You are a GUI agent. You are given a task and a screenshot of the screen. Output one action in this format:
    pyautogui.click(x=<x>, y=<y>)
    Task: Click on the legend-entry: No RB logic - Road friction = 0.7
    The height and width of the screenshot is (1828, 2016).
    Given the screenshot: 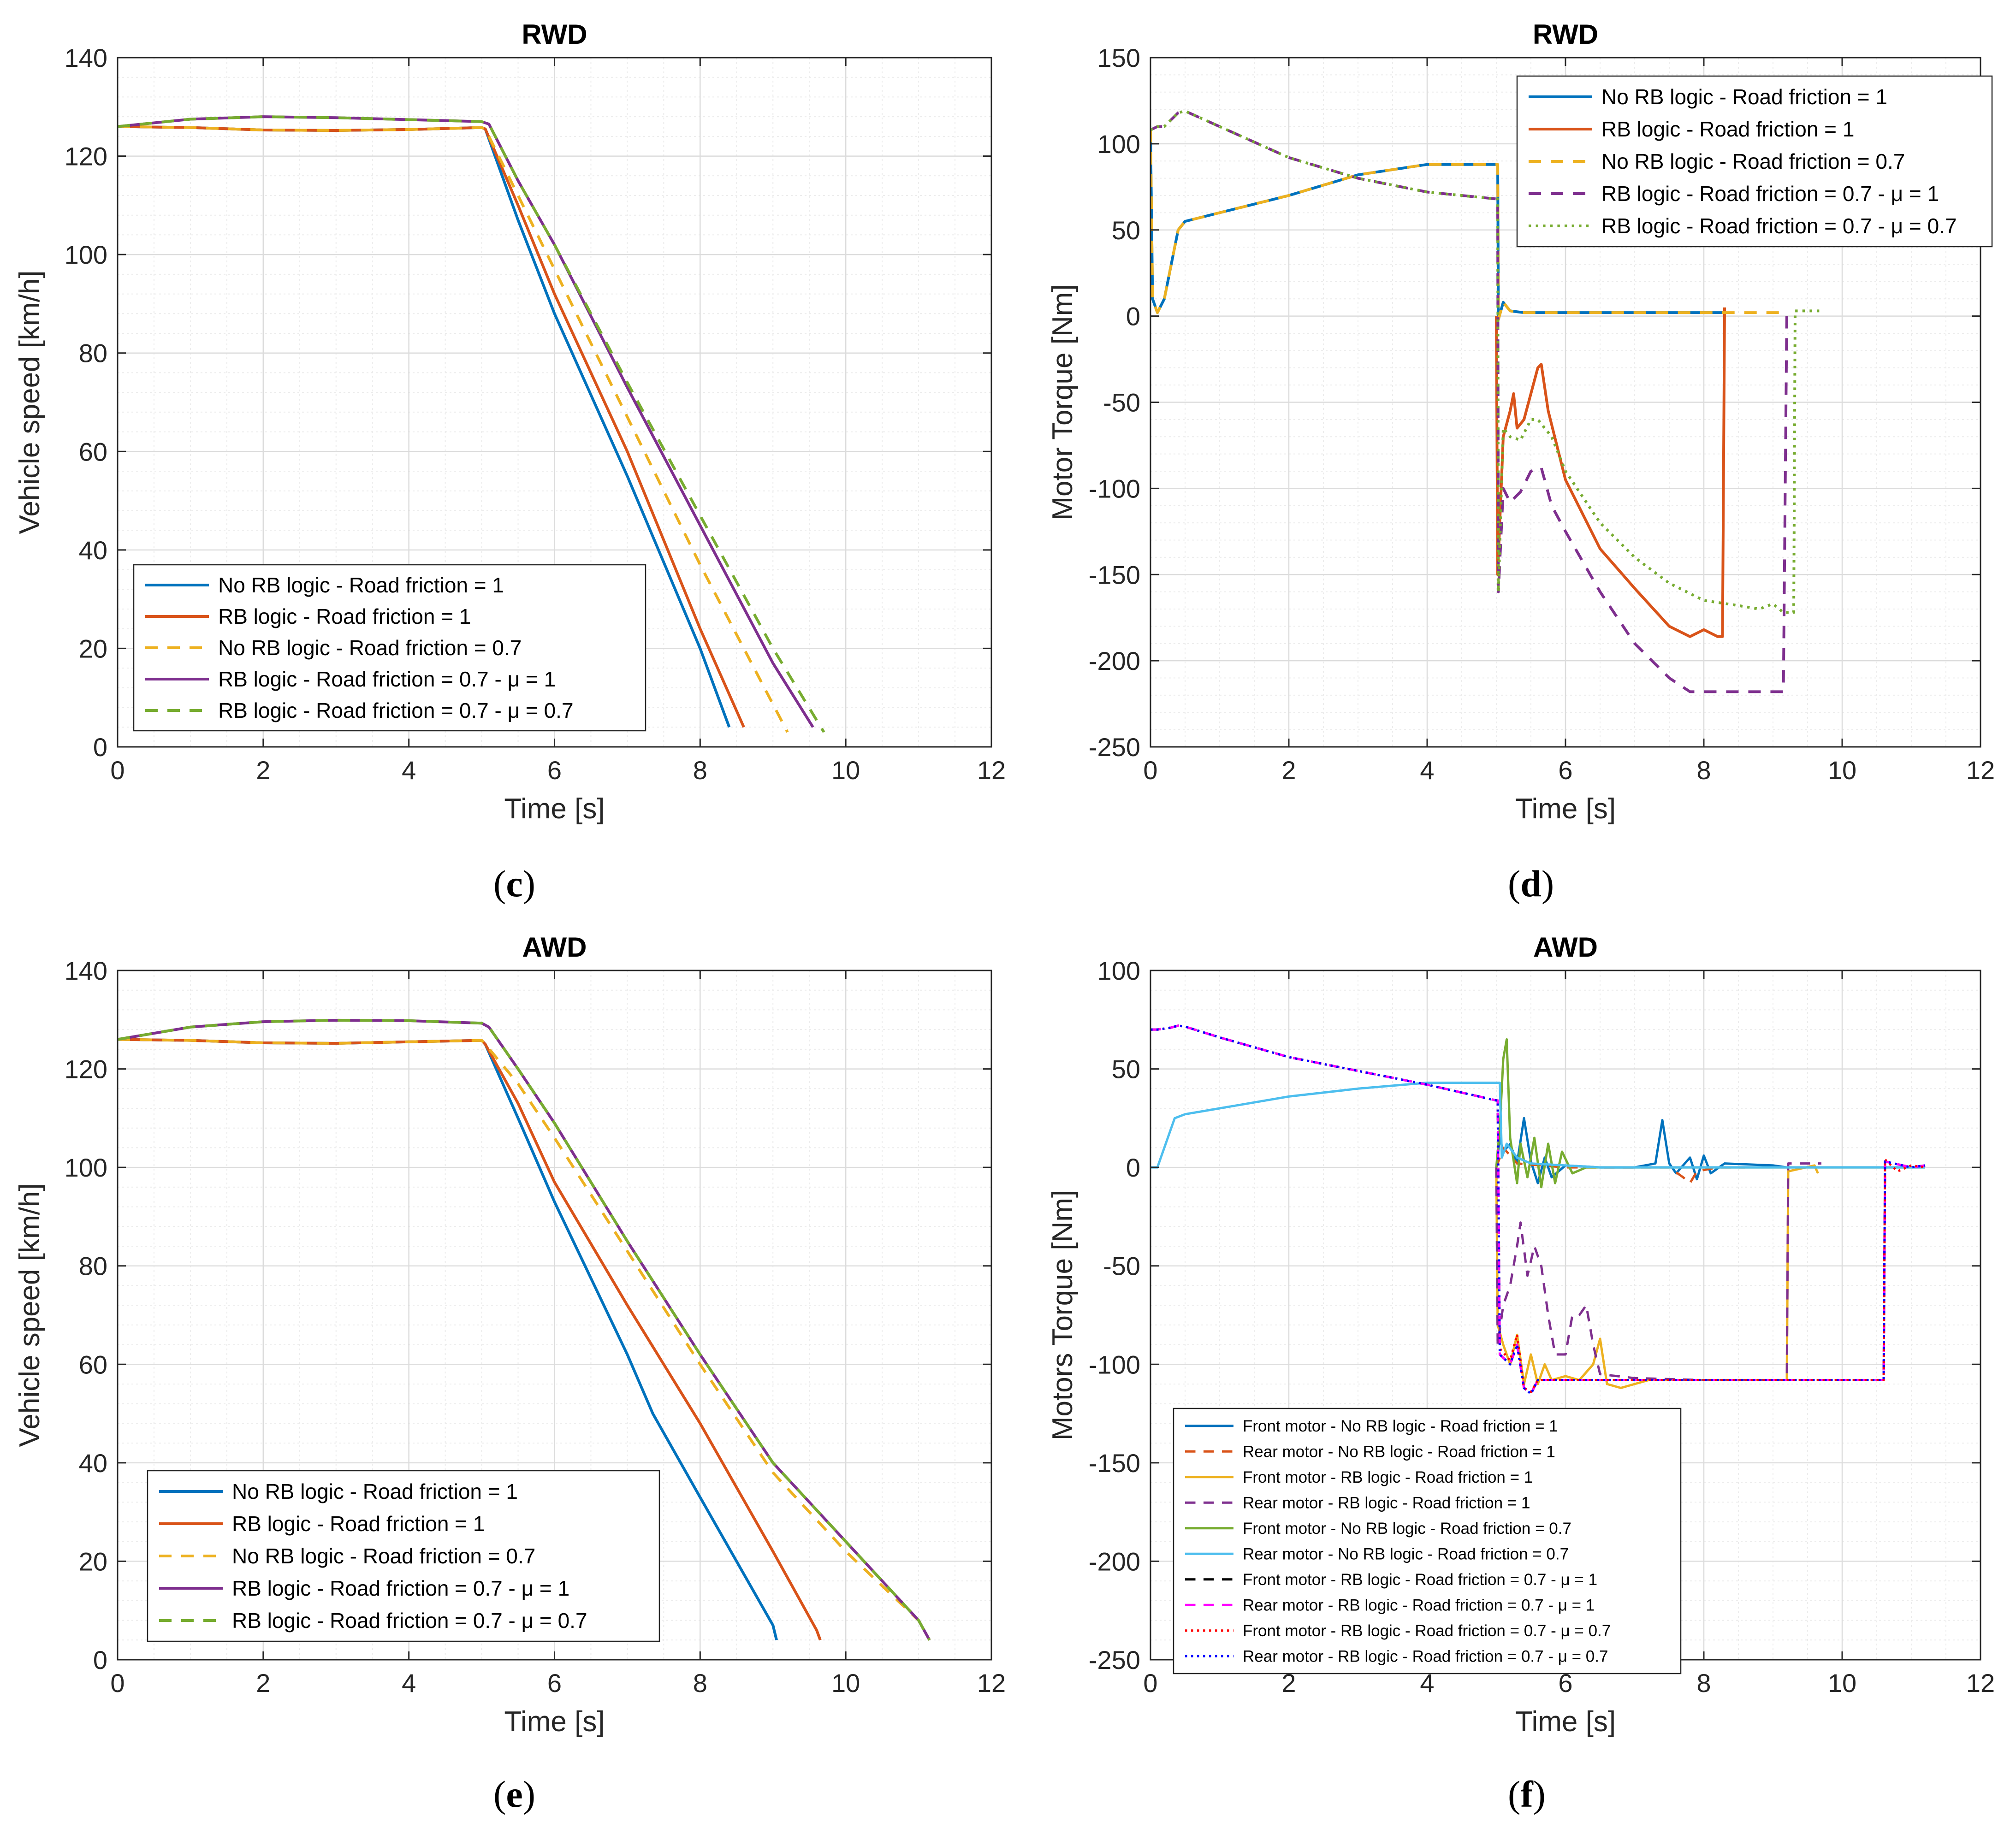 What is the action you would take?
    pyautogui.click(x=370, y=648)
    